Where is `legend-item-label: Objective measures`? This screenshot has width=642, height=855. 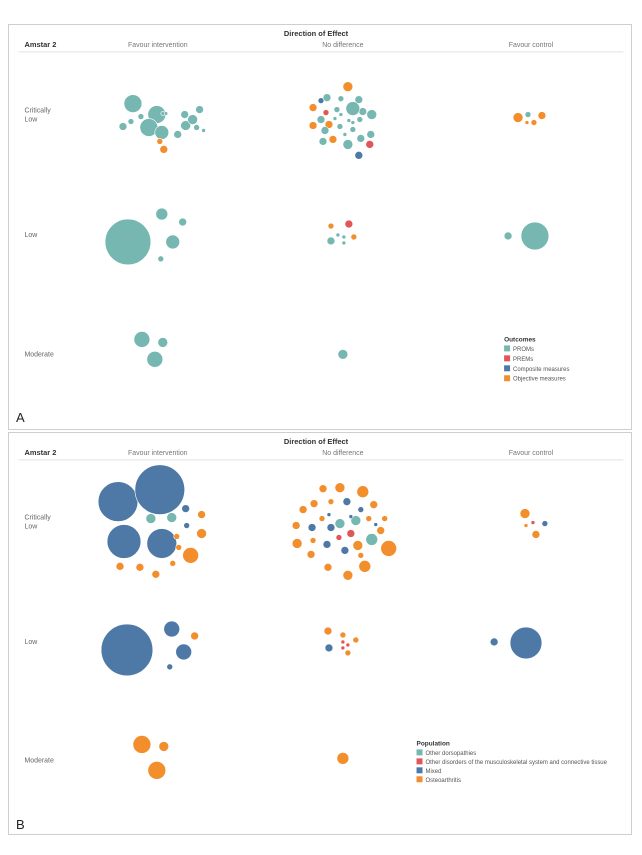
legend-item-label: Objective measures is located at coordinates (539, 380).